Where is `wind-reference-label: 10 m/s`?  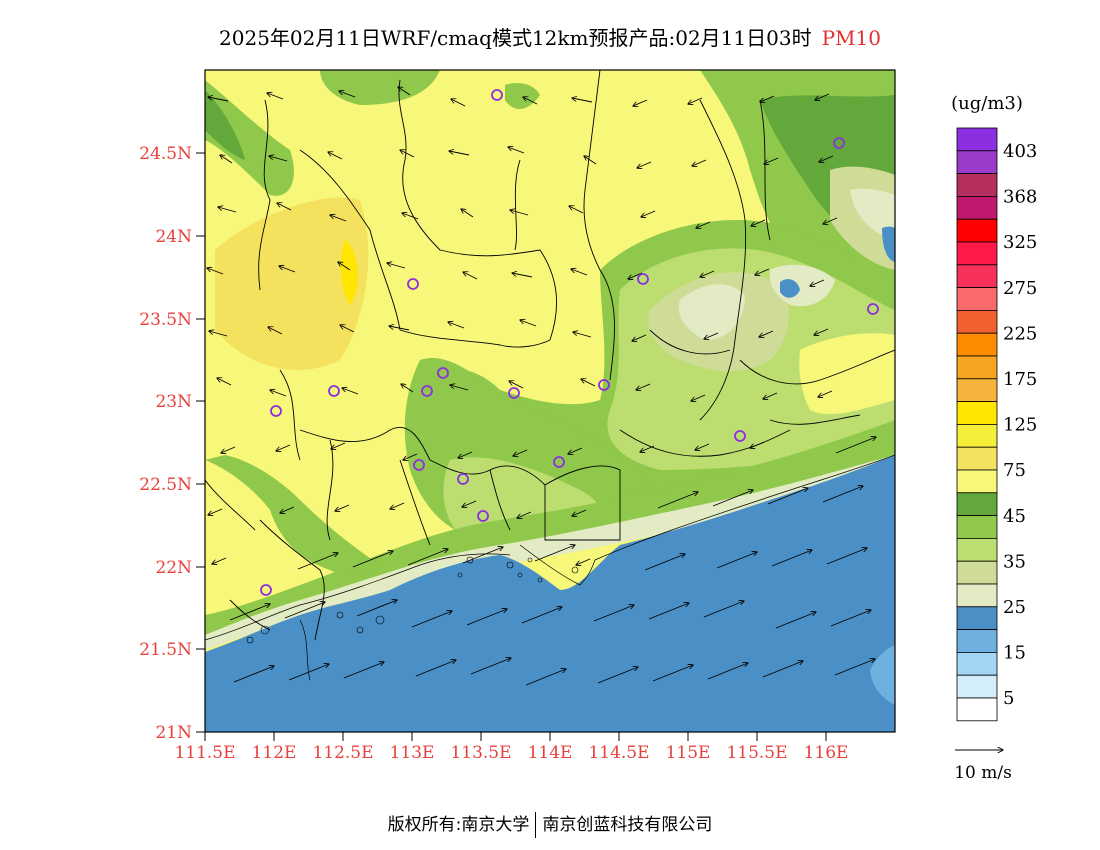
wind-reference-label: 10 m/s is located at coordinates (983, 773).